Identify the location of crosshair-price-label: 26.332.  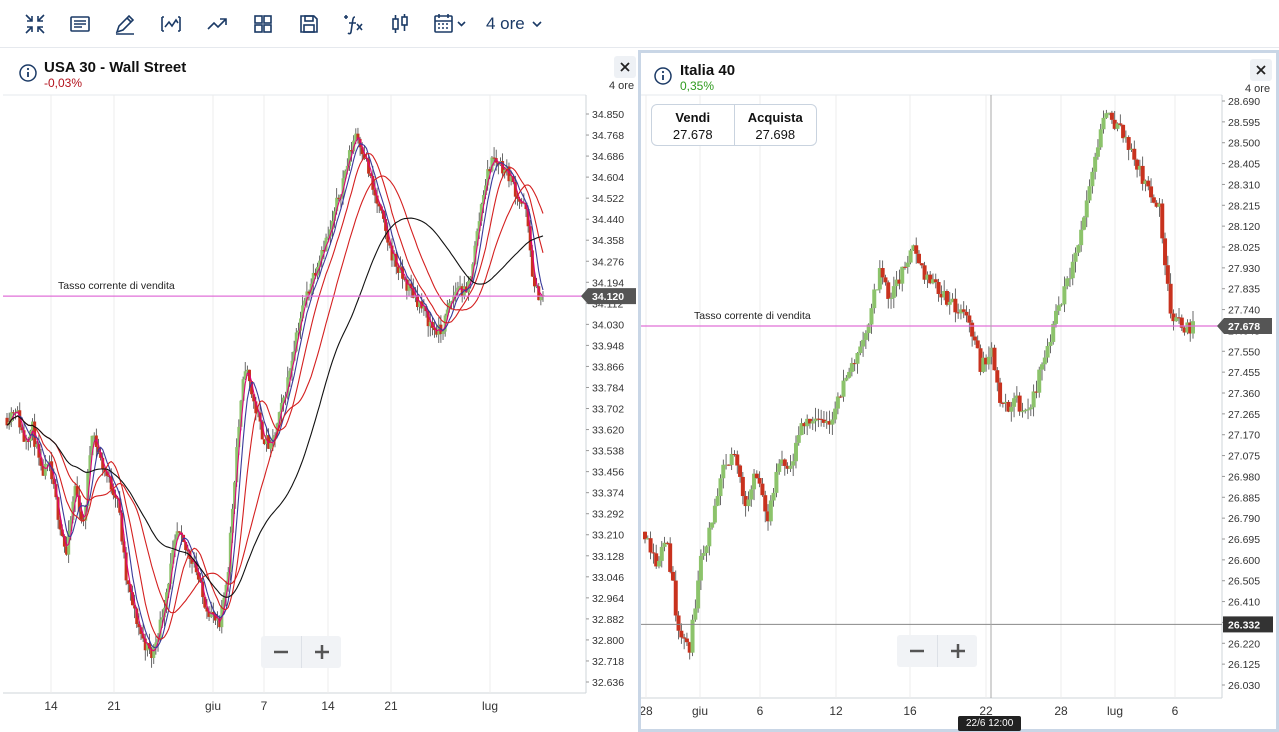
(1244, 625).